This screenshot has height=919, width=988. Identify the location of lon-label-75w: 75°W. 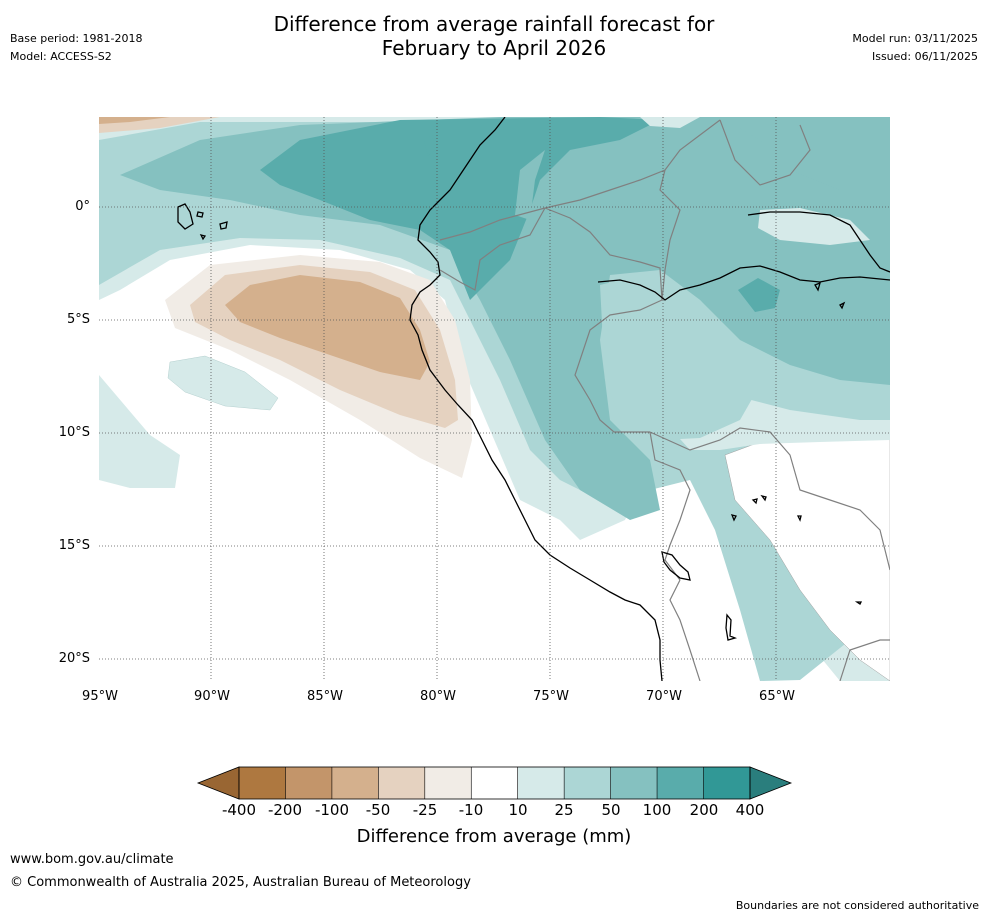
(551, 696).